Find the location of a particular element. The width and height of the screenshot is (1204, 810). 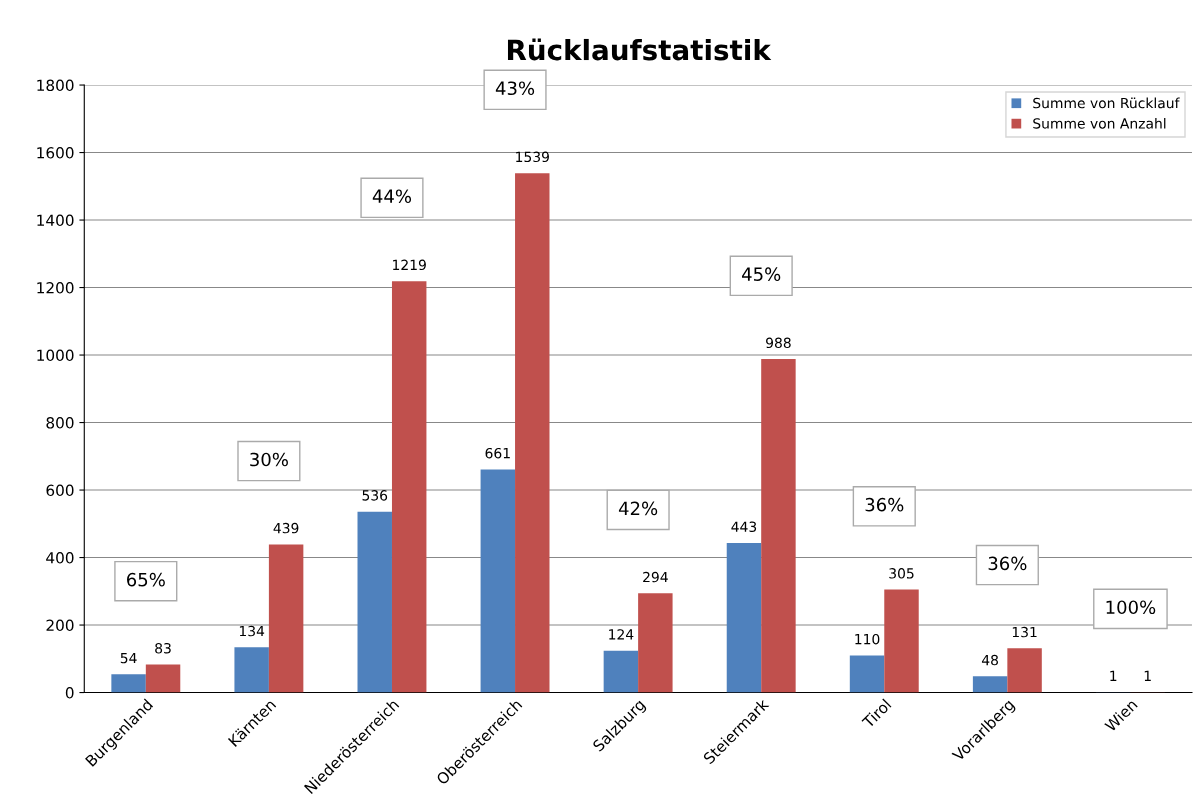

y-tick-label: 0 is located at coordinates (69, 693).